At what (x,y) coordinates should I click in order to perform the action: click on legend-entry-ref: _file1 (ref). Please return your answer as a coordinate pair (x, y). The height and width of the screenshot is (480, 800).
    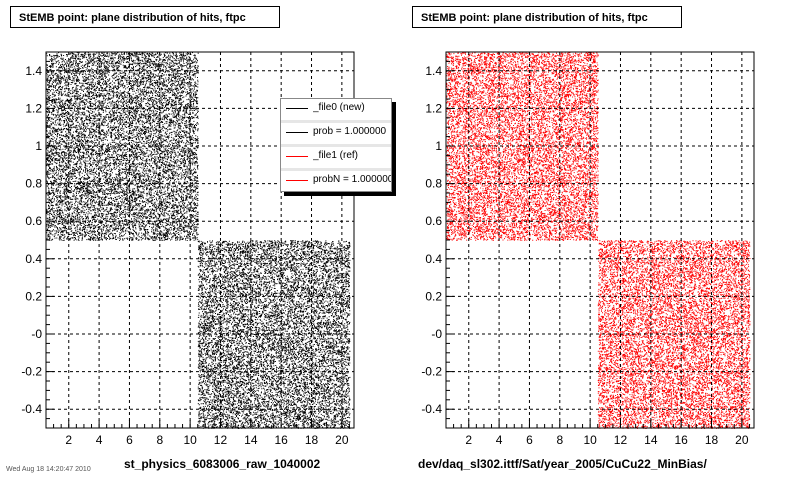
    Looking at the image, I should click on (336, 157).